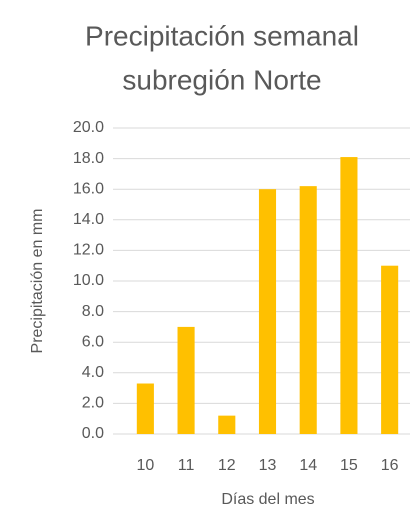 The width and height of the screenshot is (410, 512). What do you see at coordinates (88, 127) in the screenshot?
I see `y-tick-label: 20.0` at bounding box center [88, 127].